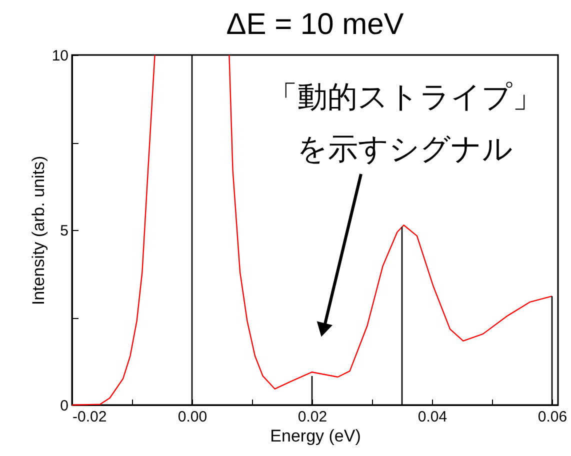 Image resolution: width=571 pixels, height=456 pixels. Describe the element at coordinates (553, 417) in the screenshot. I see `x-tick-label: 0.06` at that location.